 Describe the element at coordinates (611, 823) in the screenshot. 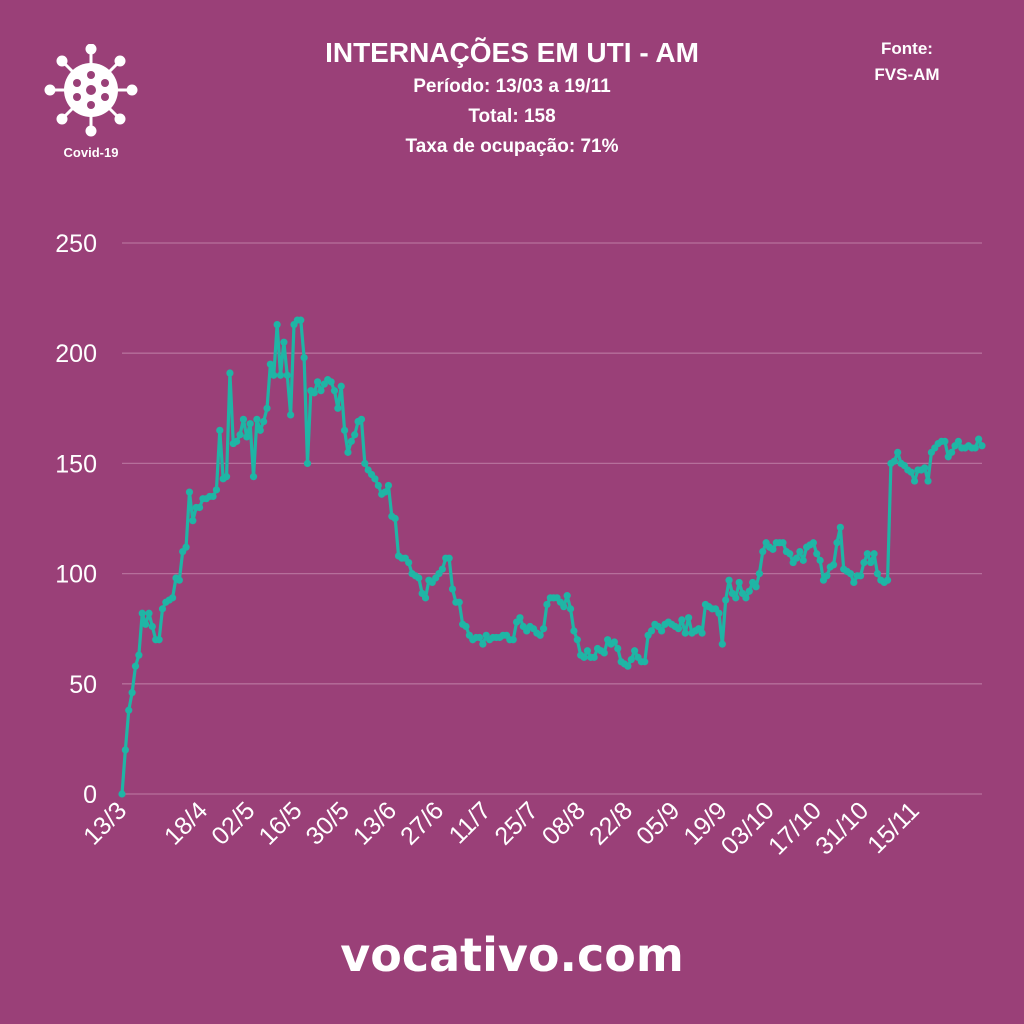

I see `x-tick-label: 22/8` at that location.